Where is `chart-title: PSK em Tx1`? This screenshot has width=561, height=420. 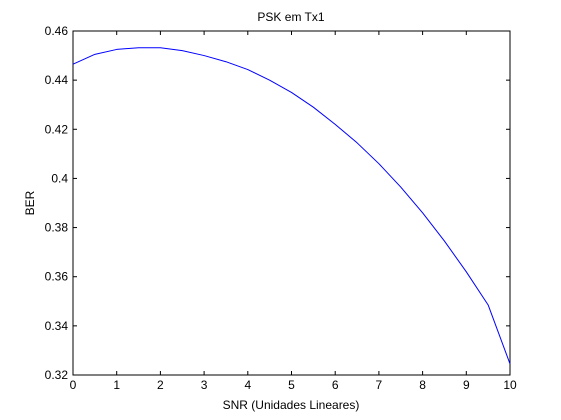 chart-title: PSK em Tx1 is located at coordinates (290, 17).